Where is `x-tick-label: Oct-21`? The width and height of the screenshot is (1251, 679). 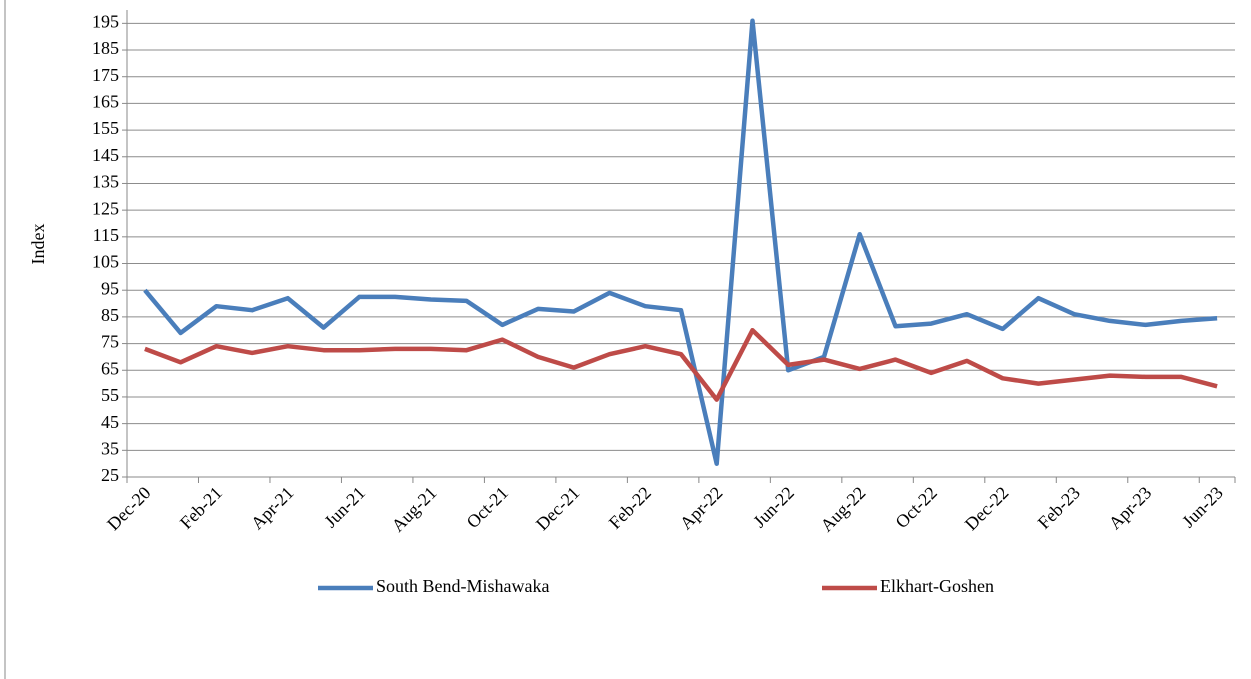 x-tick-label: Oct-21 is located at coordinates (487, 507).